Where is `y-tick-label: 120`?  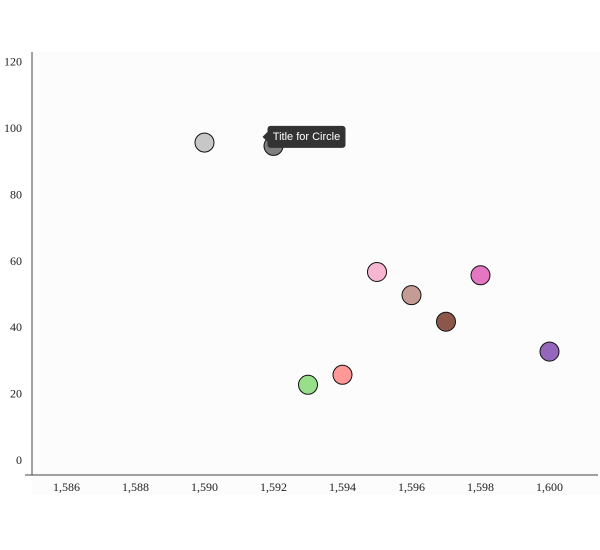
y-tick-label: 120 is located at coordinates (13, 62).